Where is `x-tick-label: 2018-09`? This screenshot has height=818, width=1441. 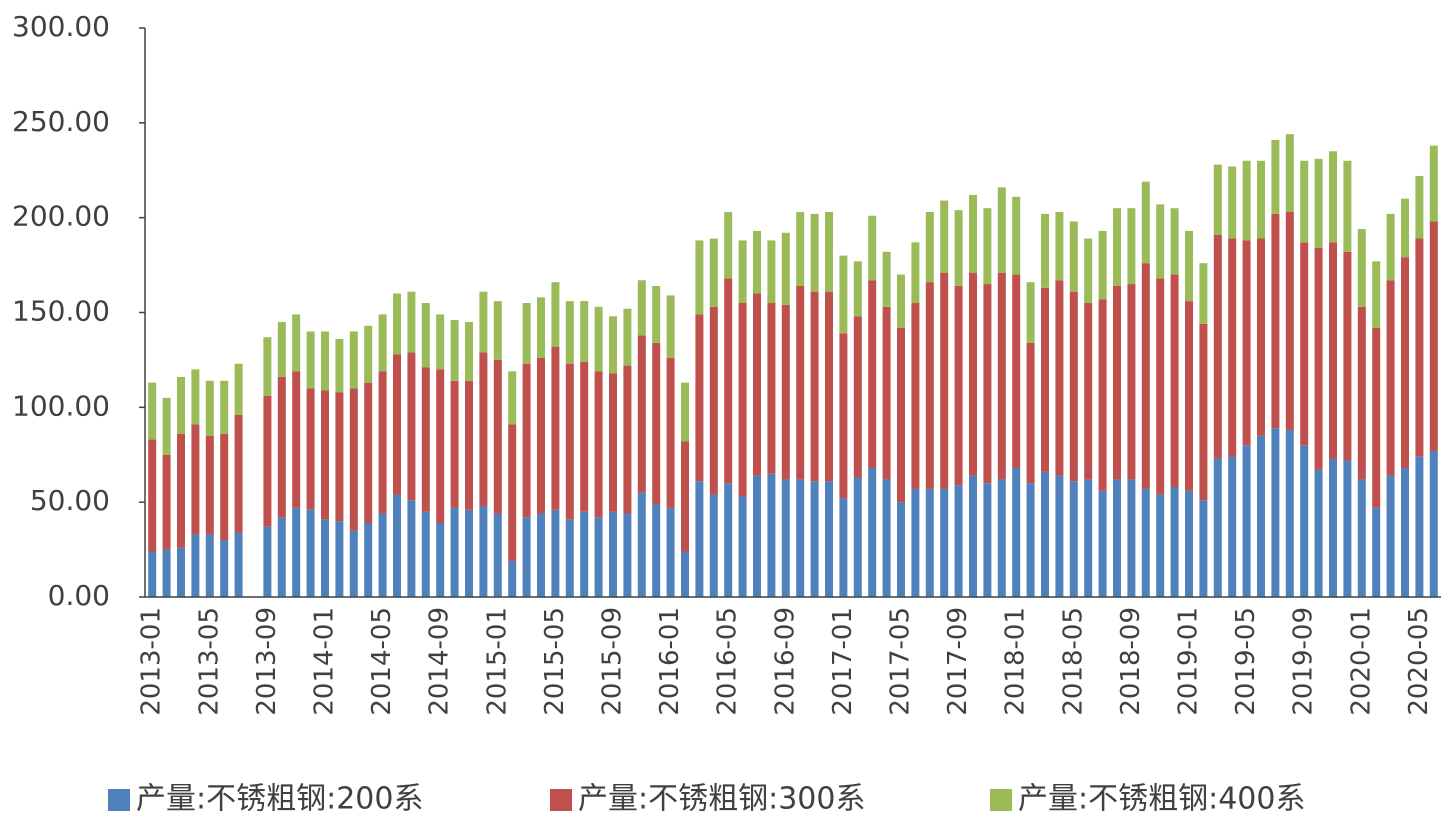 x-tick-label: 2018-09 is located at coordinates (1131, 661).